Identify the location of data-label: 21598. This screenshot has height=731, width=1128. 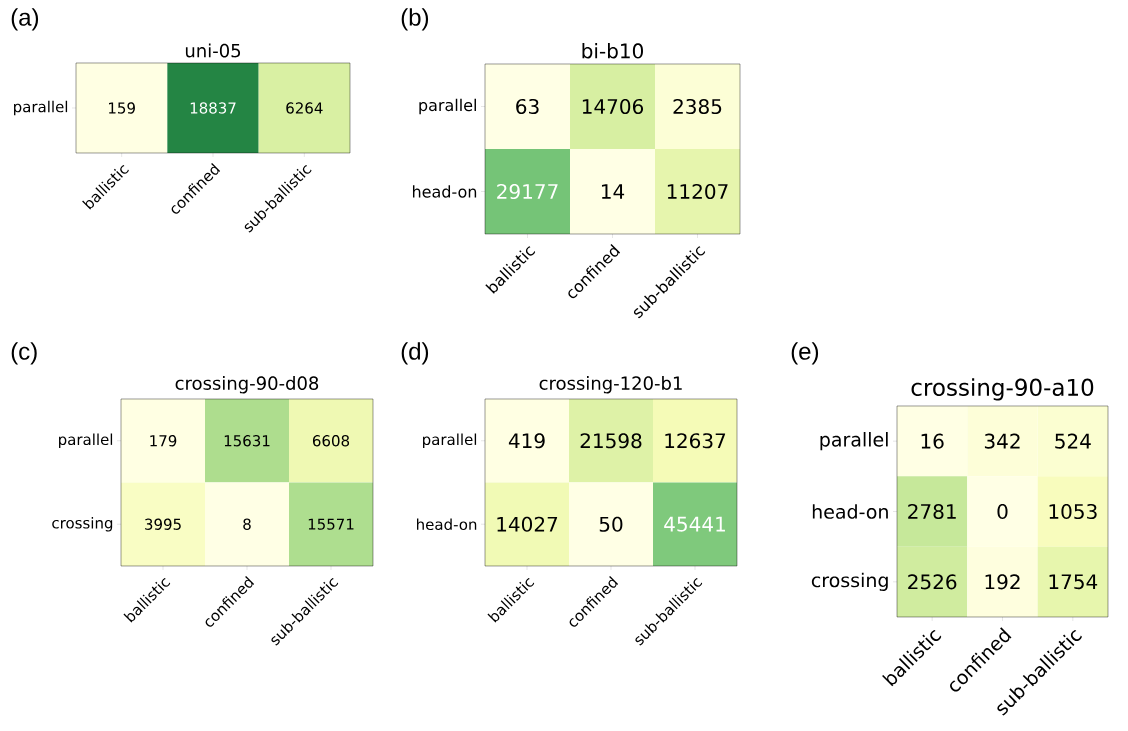
(611, 441).